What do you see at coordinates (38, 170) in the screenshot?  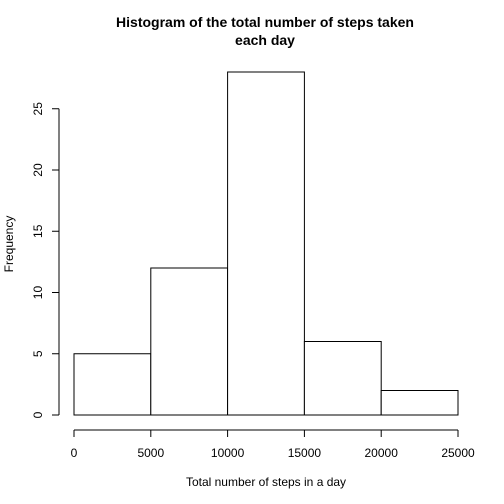 I see `y-tick-label-4: 20` at bounding box center [38, 170].